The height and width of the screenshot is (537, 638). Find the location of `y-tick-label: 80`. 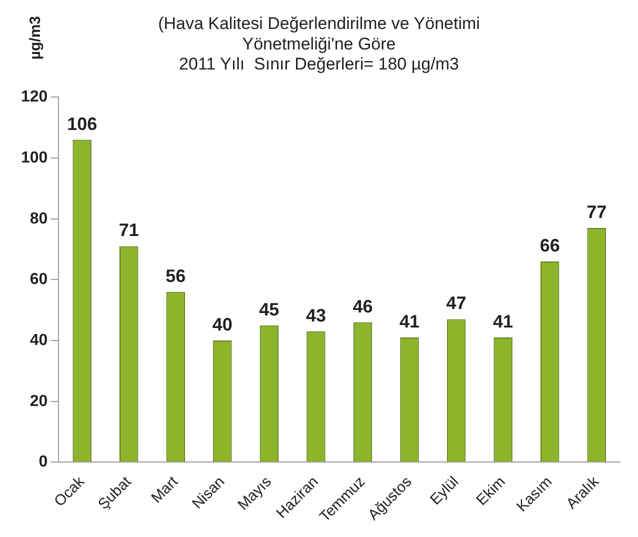

y-tick-label: 80 is located at coordinates (39, 219).